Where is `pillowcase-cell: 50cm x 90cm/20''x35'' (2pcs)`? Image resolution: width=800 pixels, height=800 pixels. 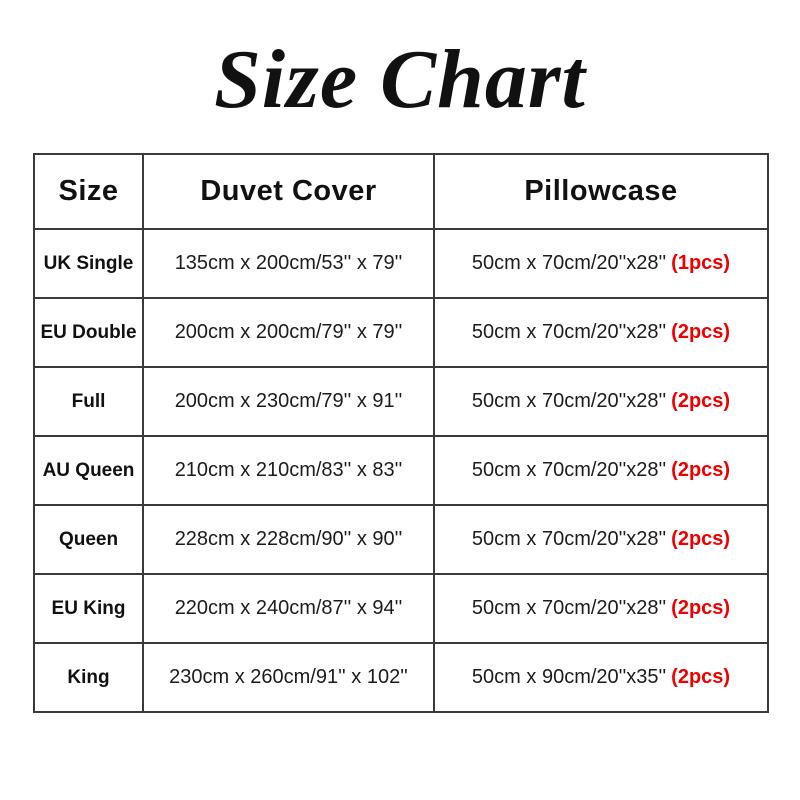
pillowcase-cell: 50cm x 90cm/20''x35'' (2pcs) is located at coordinates (601, 677).